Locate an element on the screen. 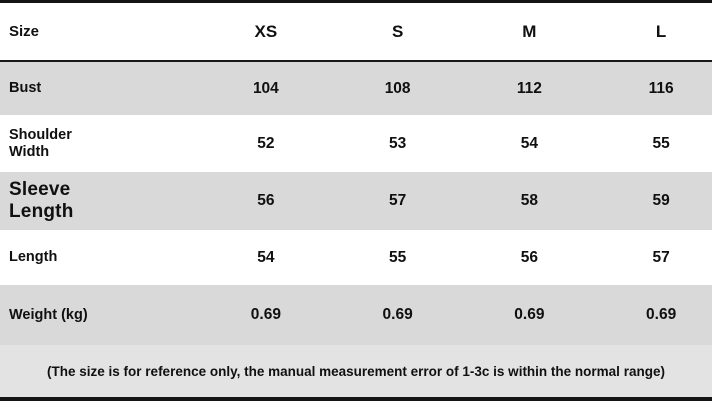  table-row-length: Length 54 55 56 57 is located at coordinates (356, 257).